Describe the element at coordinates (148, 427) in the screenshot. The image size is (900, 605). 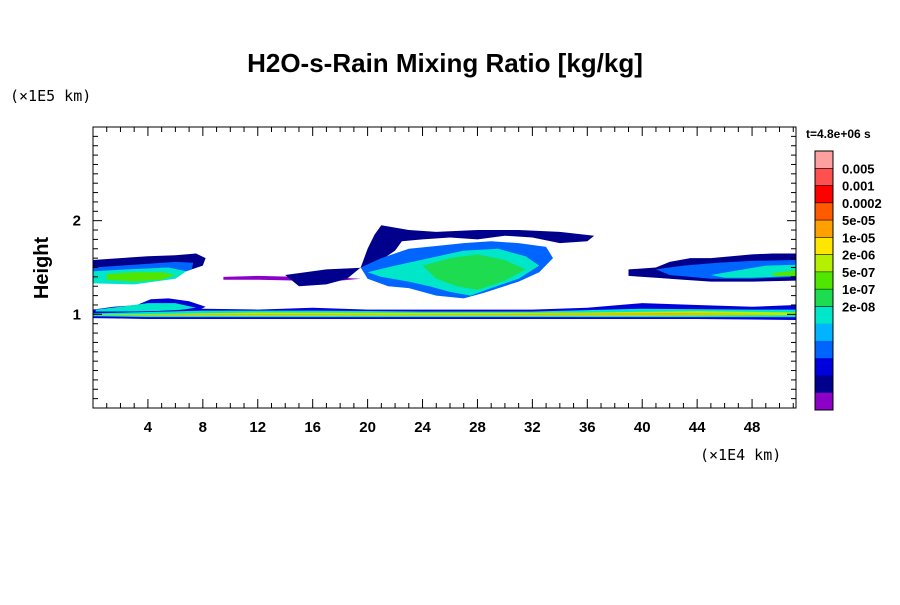
I see `x-tick-label: 4` at that location.